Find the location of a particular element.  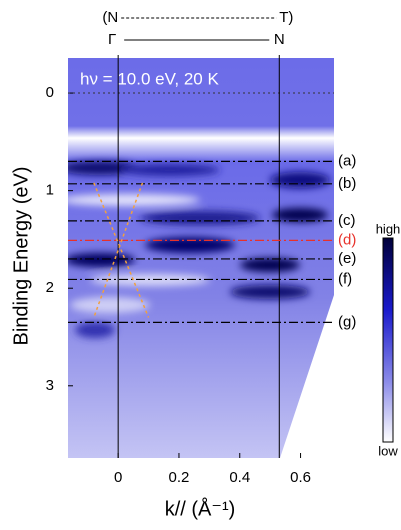

energy-level-label: (f) is located at coordinates (345, 278).